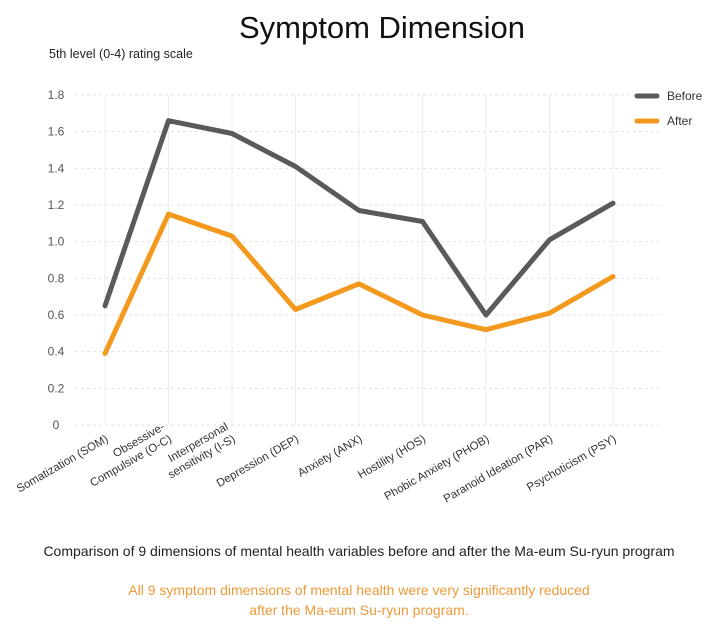  What do you see at coordinates (121, 54) in the screenshot?
I see `y-axis-label: 5th level (0-4) rating scale` at bounding box center [121, 54].